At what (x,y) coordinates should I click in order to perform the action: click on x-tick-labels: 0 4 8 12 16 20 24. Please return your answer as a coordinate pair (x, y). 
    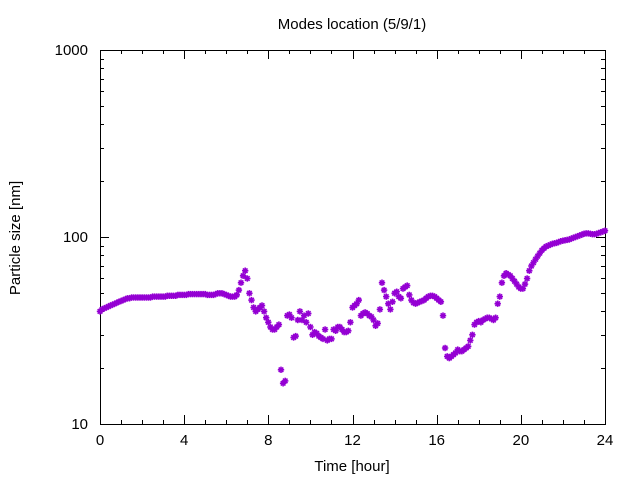
    Looking at the image, I should click on (355, 440).